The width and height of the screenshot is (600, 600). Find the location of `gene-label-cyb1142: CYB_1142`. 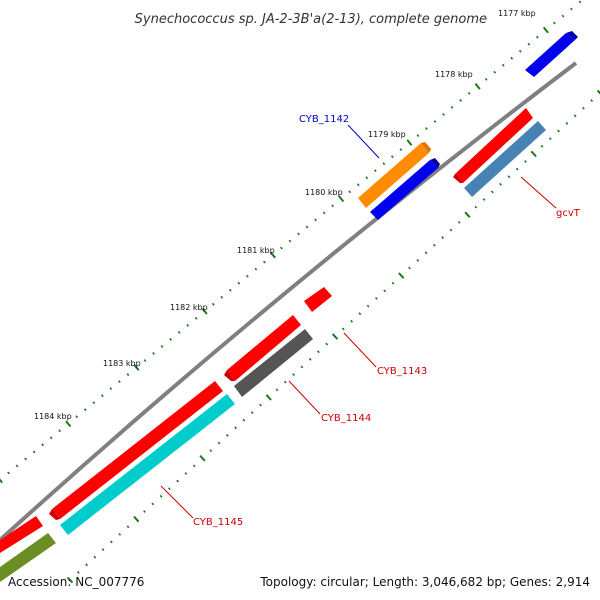

gene-label-cyb1142: CYB_1142 is located at coordinates (324, 119).